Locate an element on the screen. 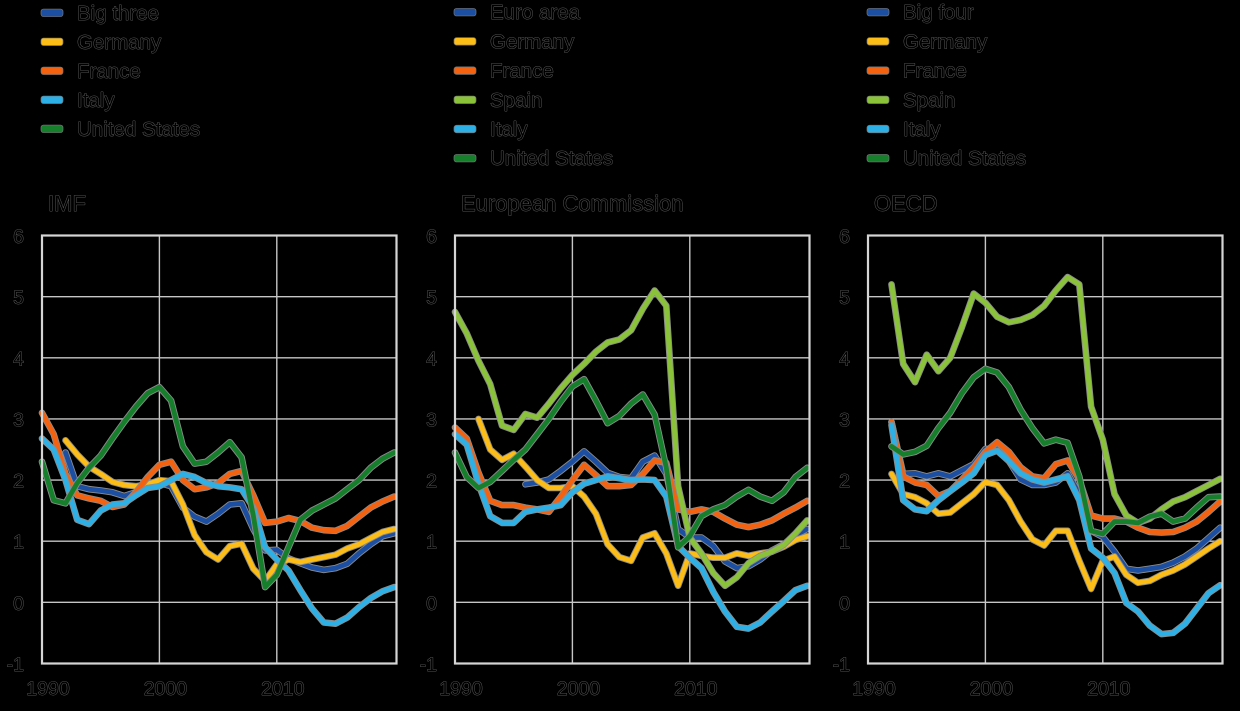  svg-text: European Commission is located at coordinates (572, 203).